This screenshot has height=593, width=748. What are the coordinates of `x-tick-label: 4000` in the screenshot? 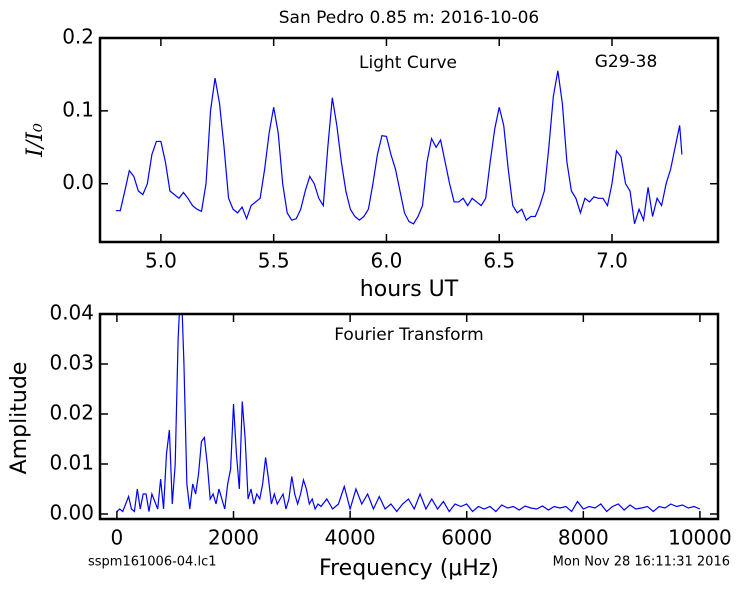 It's located at (350, 538).